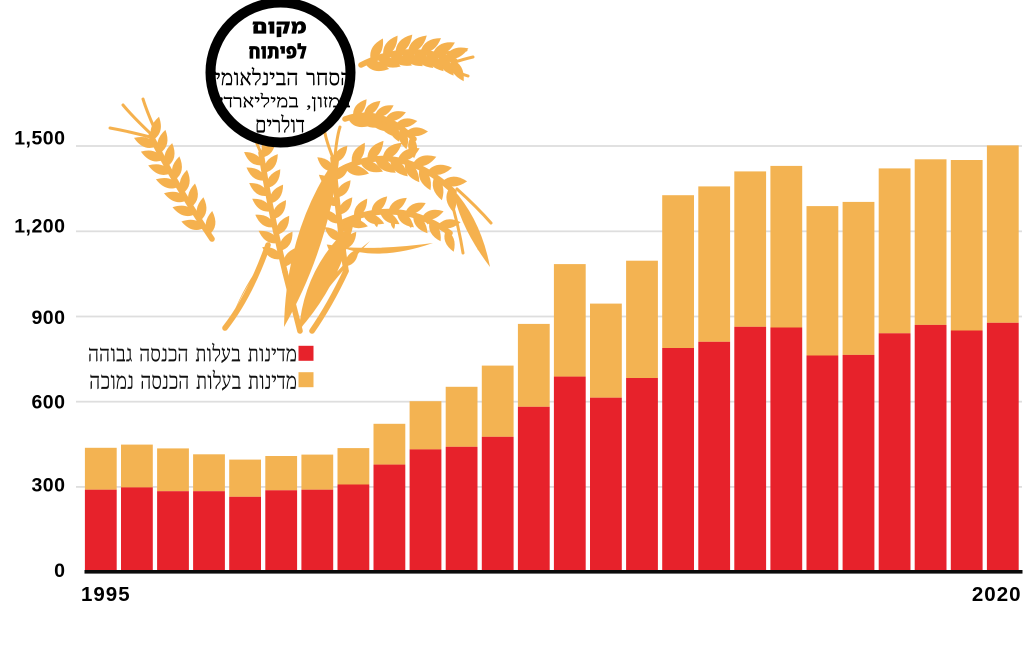 Image resolution: width=1024 pixels, height=645 pixels. What do you see at coordinates (48, 402) in the screenshot?
I see `svg-text: 600` at bounding box center [48, 402].